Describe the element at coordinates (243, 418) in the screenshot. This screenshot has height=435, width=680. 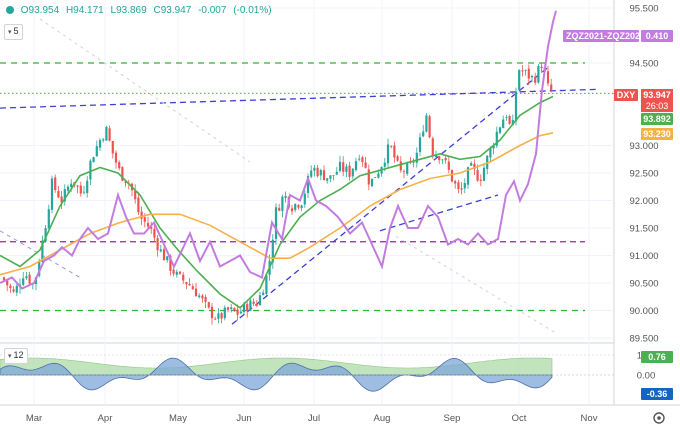
I see `x-tick-label: Jun` at that location.